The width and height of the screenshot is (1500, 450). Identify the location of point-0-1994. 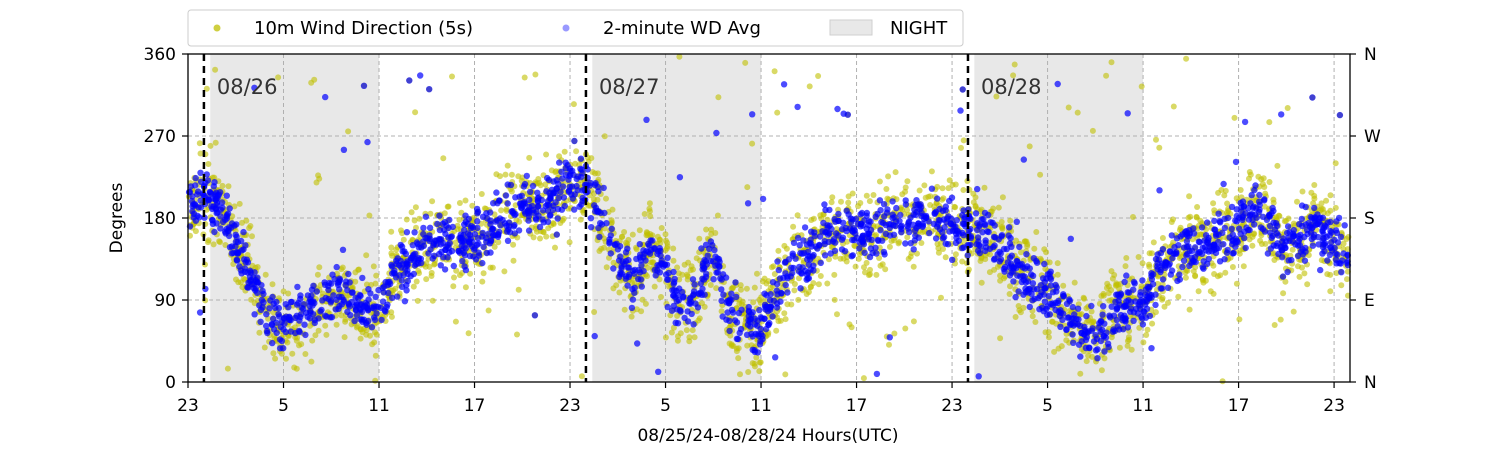
(1273, 199).